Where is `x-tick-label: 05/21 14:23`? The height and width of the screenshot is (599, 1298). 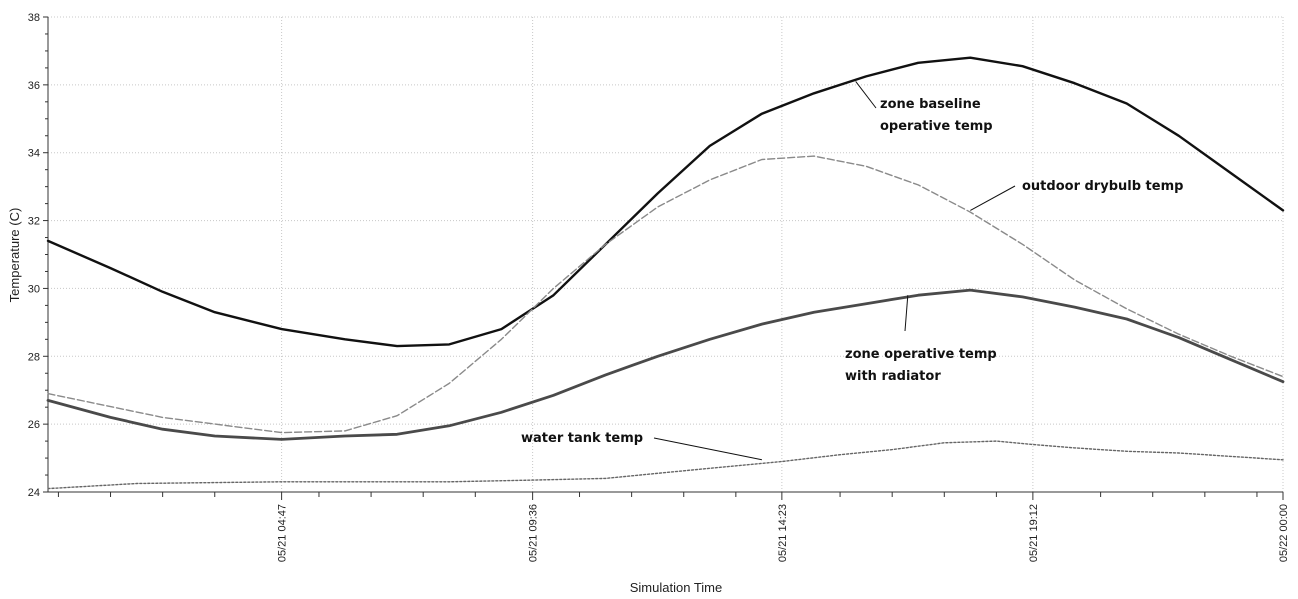
x-tick-label: 05/21 14:23 is located at coordinates (783, 533).